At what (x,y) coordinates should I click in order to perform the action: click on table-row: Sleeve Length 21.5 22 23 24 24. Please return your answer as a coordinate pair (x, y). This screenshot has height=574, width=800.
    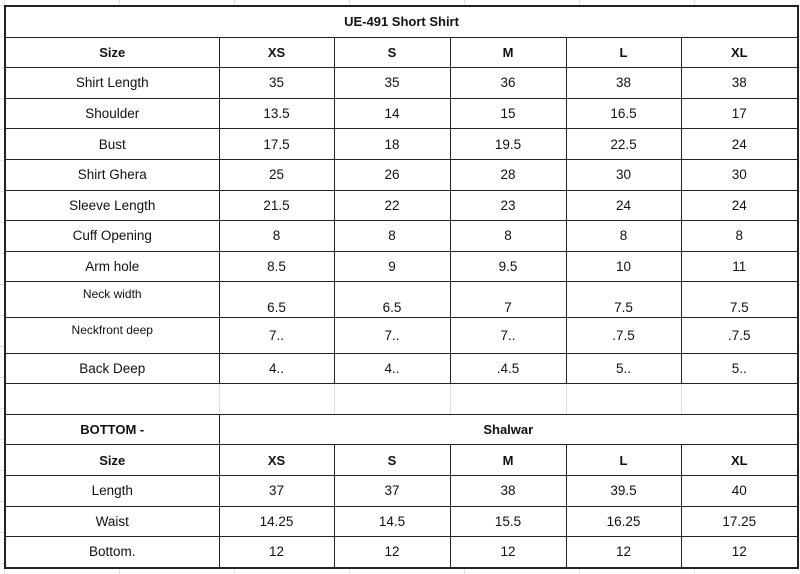
    Looking at the image, I should click on (401, 205).